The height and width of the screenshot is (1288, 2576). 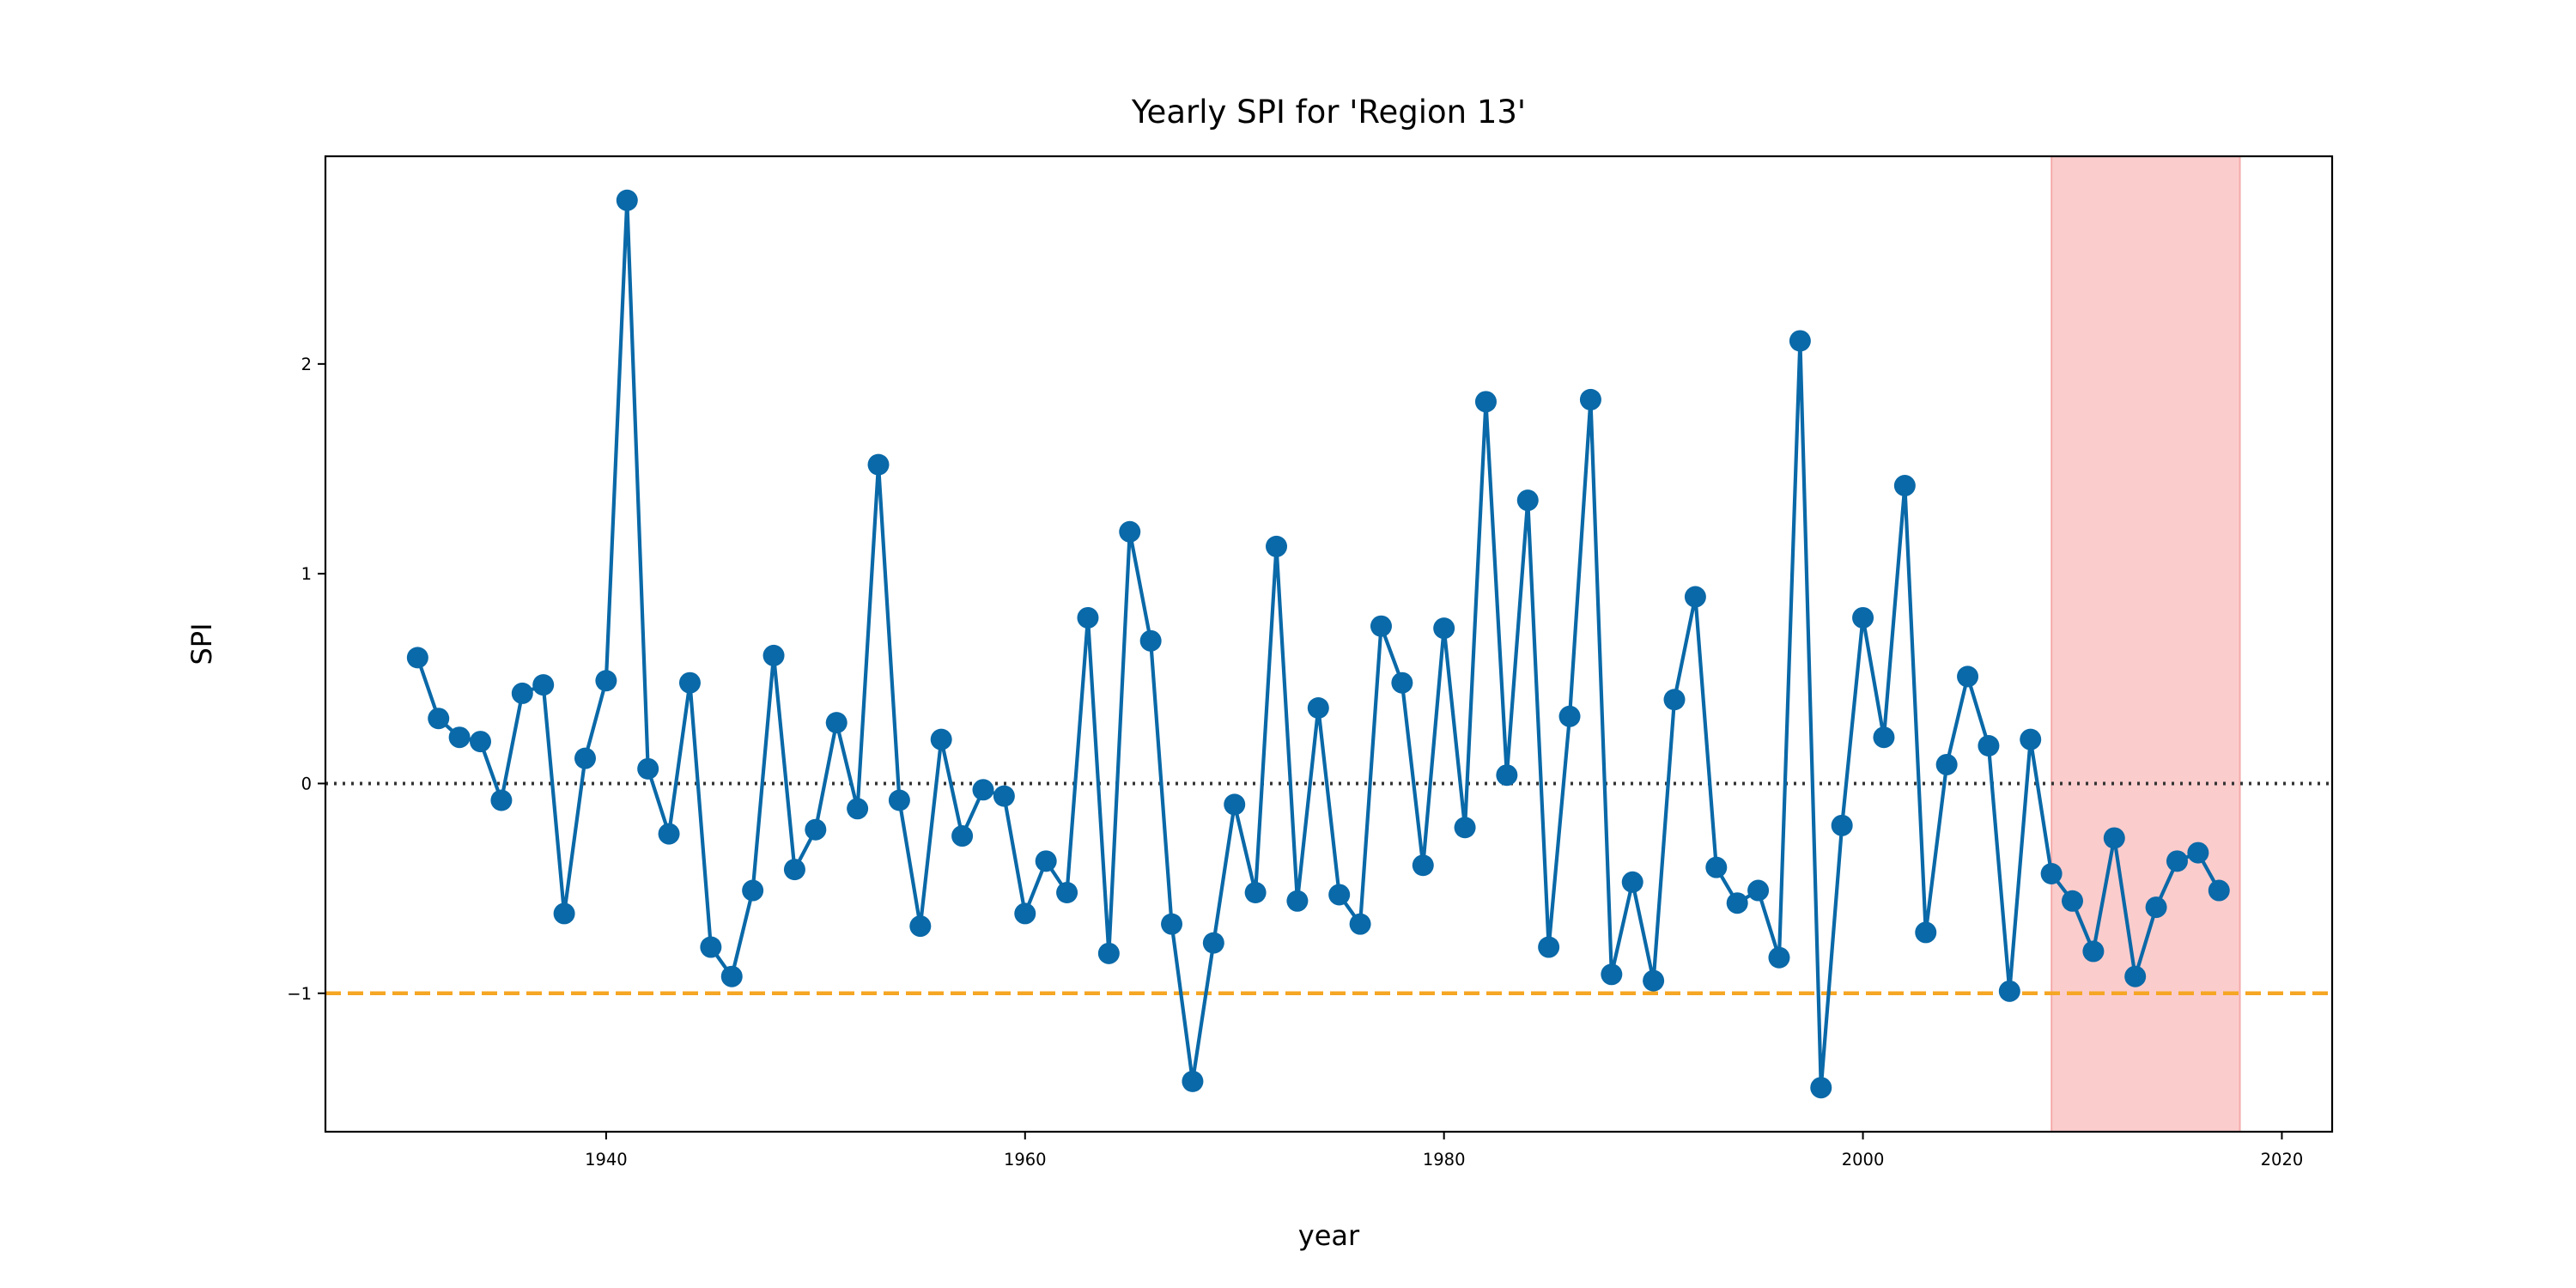 What do you see at coordinates (1025, 1160) in the screenshot?
I see `x-tick-label: 1960` at bounding box center [1025, 1160].